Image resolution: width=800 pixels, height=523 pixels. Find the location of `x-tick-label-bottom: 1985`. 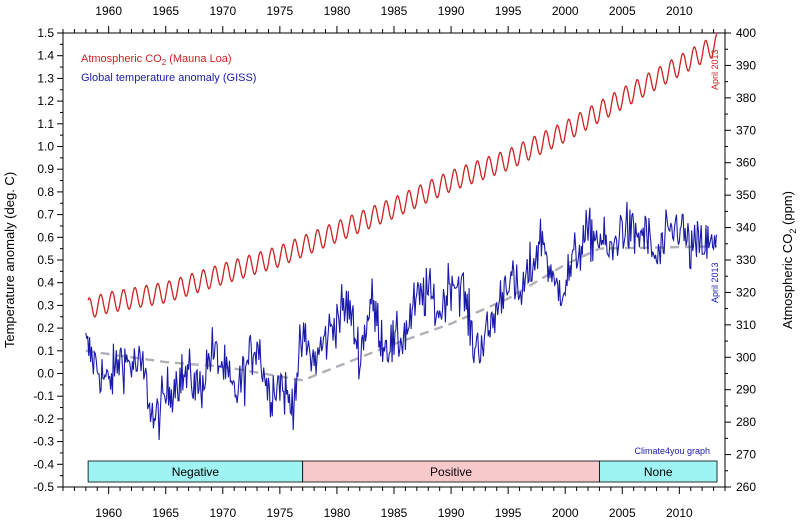

x-tick-label-bottom: 1985 is located at coordinates (394, 513).